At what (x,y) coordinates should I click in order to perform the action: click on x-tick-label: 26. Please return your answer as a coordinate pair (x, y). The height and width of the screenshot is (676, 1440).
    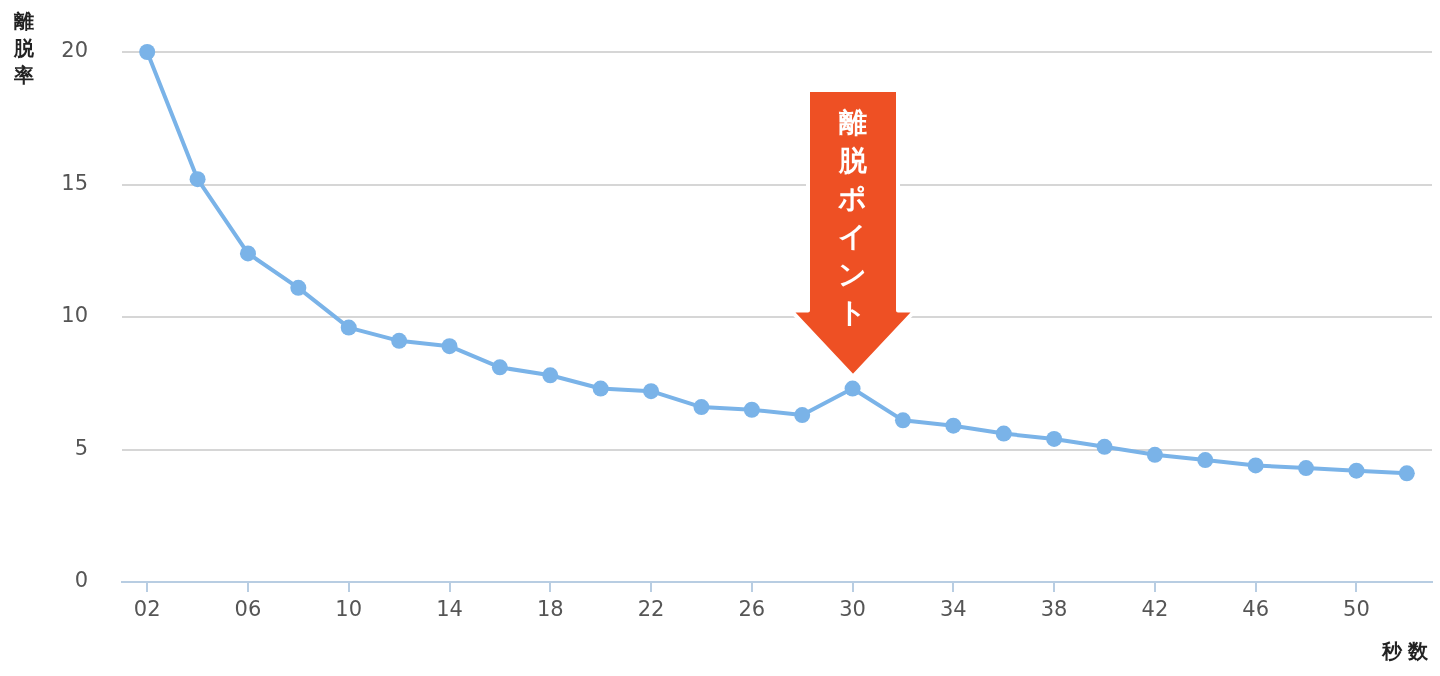
    Looking at the image, I should click on (752, 609).